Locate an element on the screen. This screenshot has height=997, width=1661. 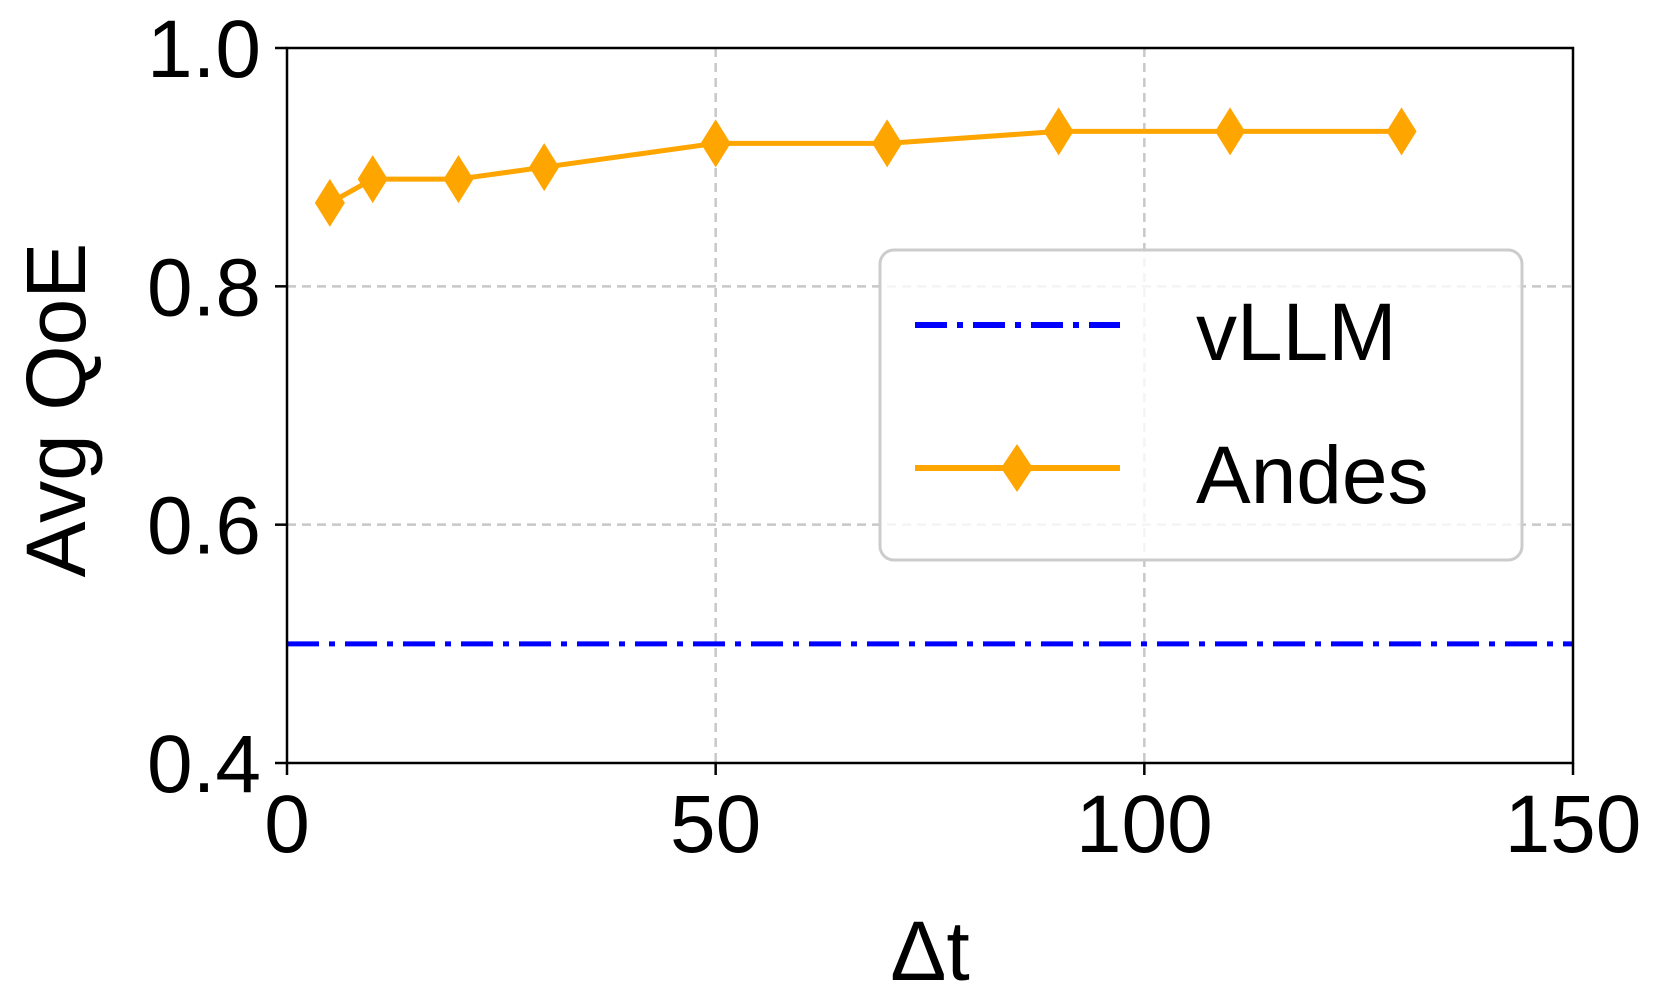
legend-label-vllm: vLLM is located at coordinates (1296, 332).